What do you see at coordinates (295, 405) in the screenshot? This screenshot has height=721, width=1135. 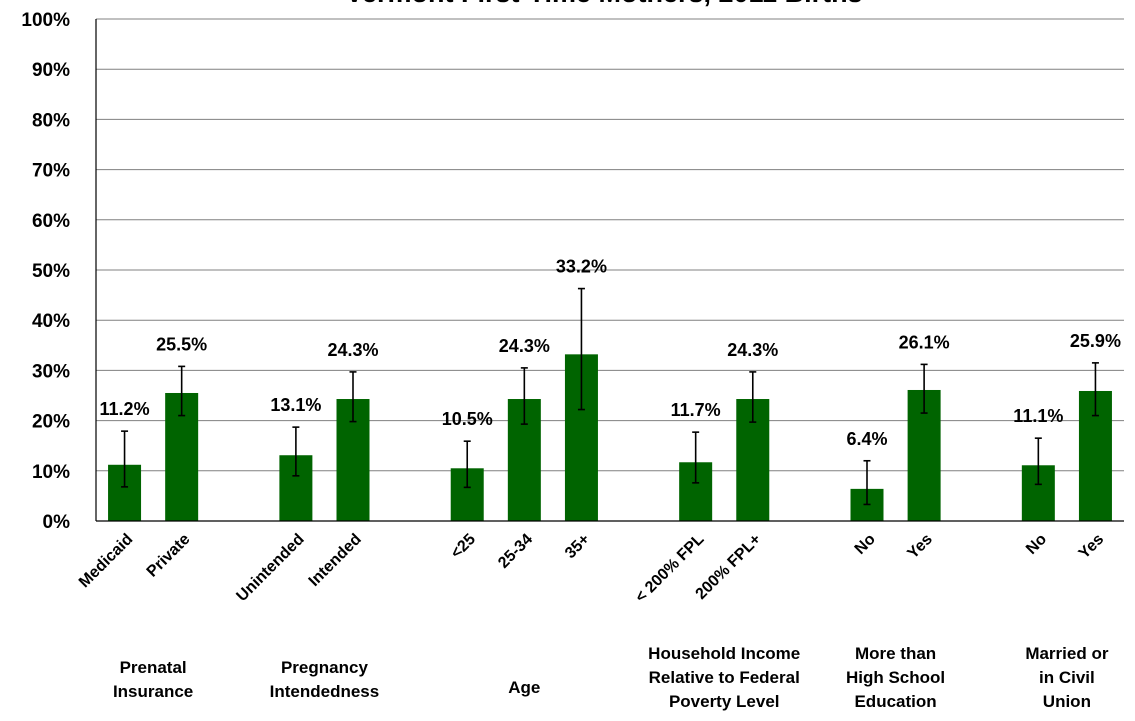 I see `data-label: 13.1%` at bounding box center [295, 405].